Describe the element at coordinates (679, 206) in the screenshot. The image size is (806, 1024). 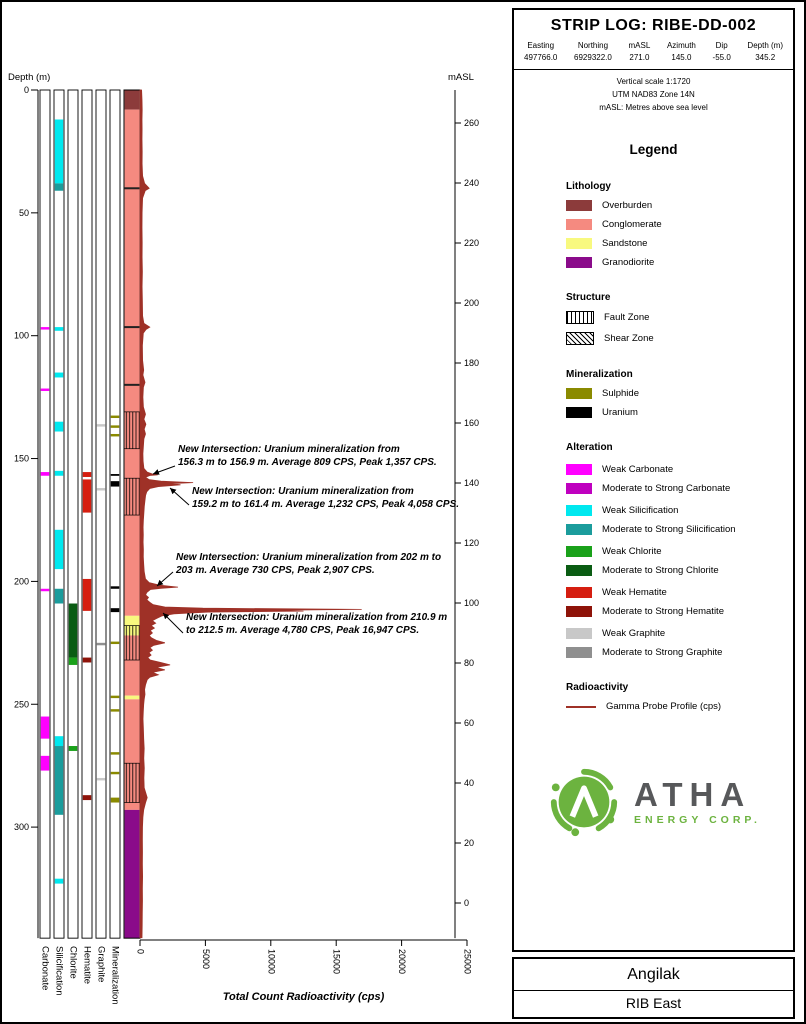
I see `legend-item: Overburden` at that location.